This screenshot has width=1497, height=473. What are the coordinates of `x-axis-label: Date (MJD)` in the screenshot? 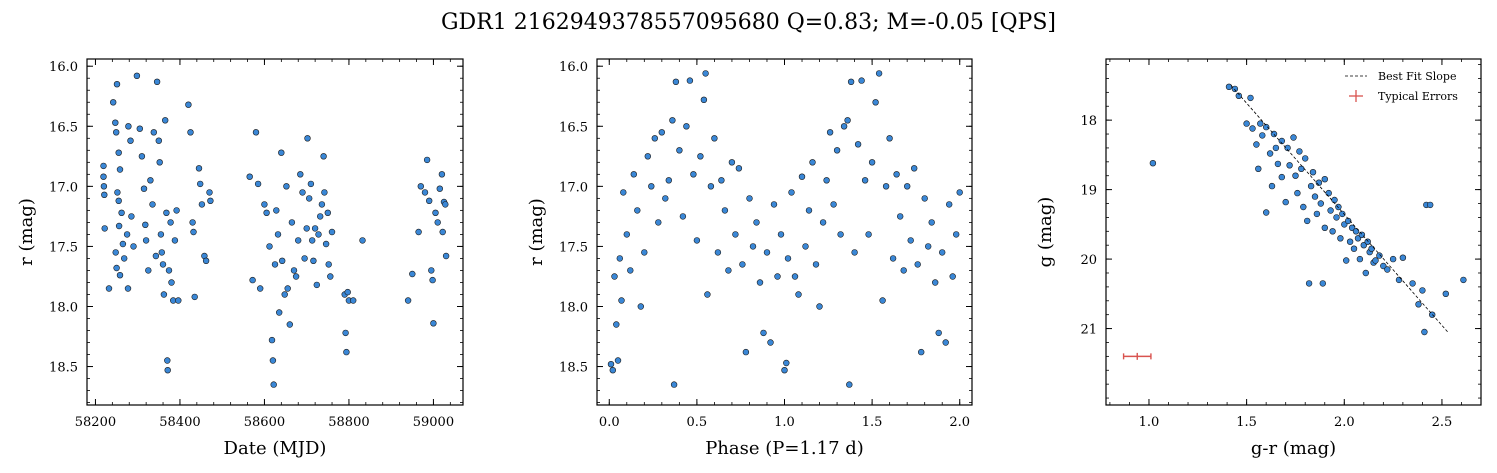 It's located at (275, 448).